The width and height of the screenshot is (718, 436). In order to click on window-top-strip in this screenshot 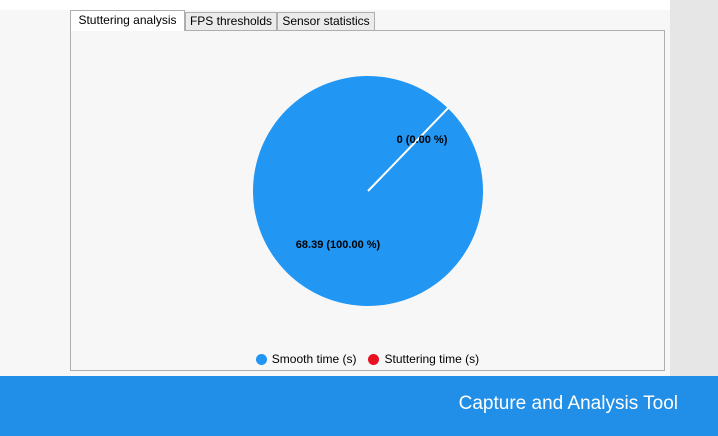, I will do `click(335, 5)`.